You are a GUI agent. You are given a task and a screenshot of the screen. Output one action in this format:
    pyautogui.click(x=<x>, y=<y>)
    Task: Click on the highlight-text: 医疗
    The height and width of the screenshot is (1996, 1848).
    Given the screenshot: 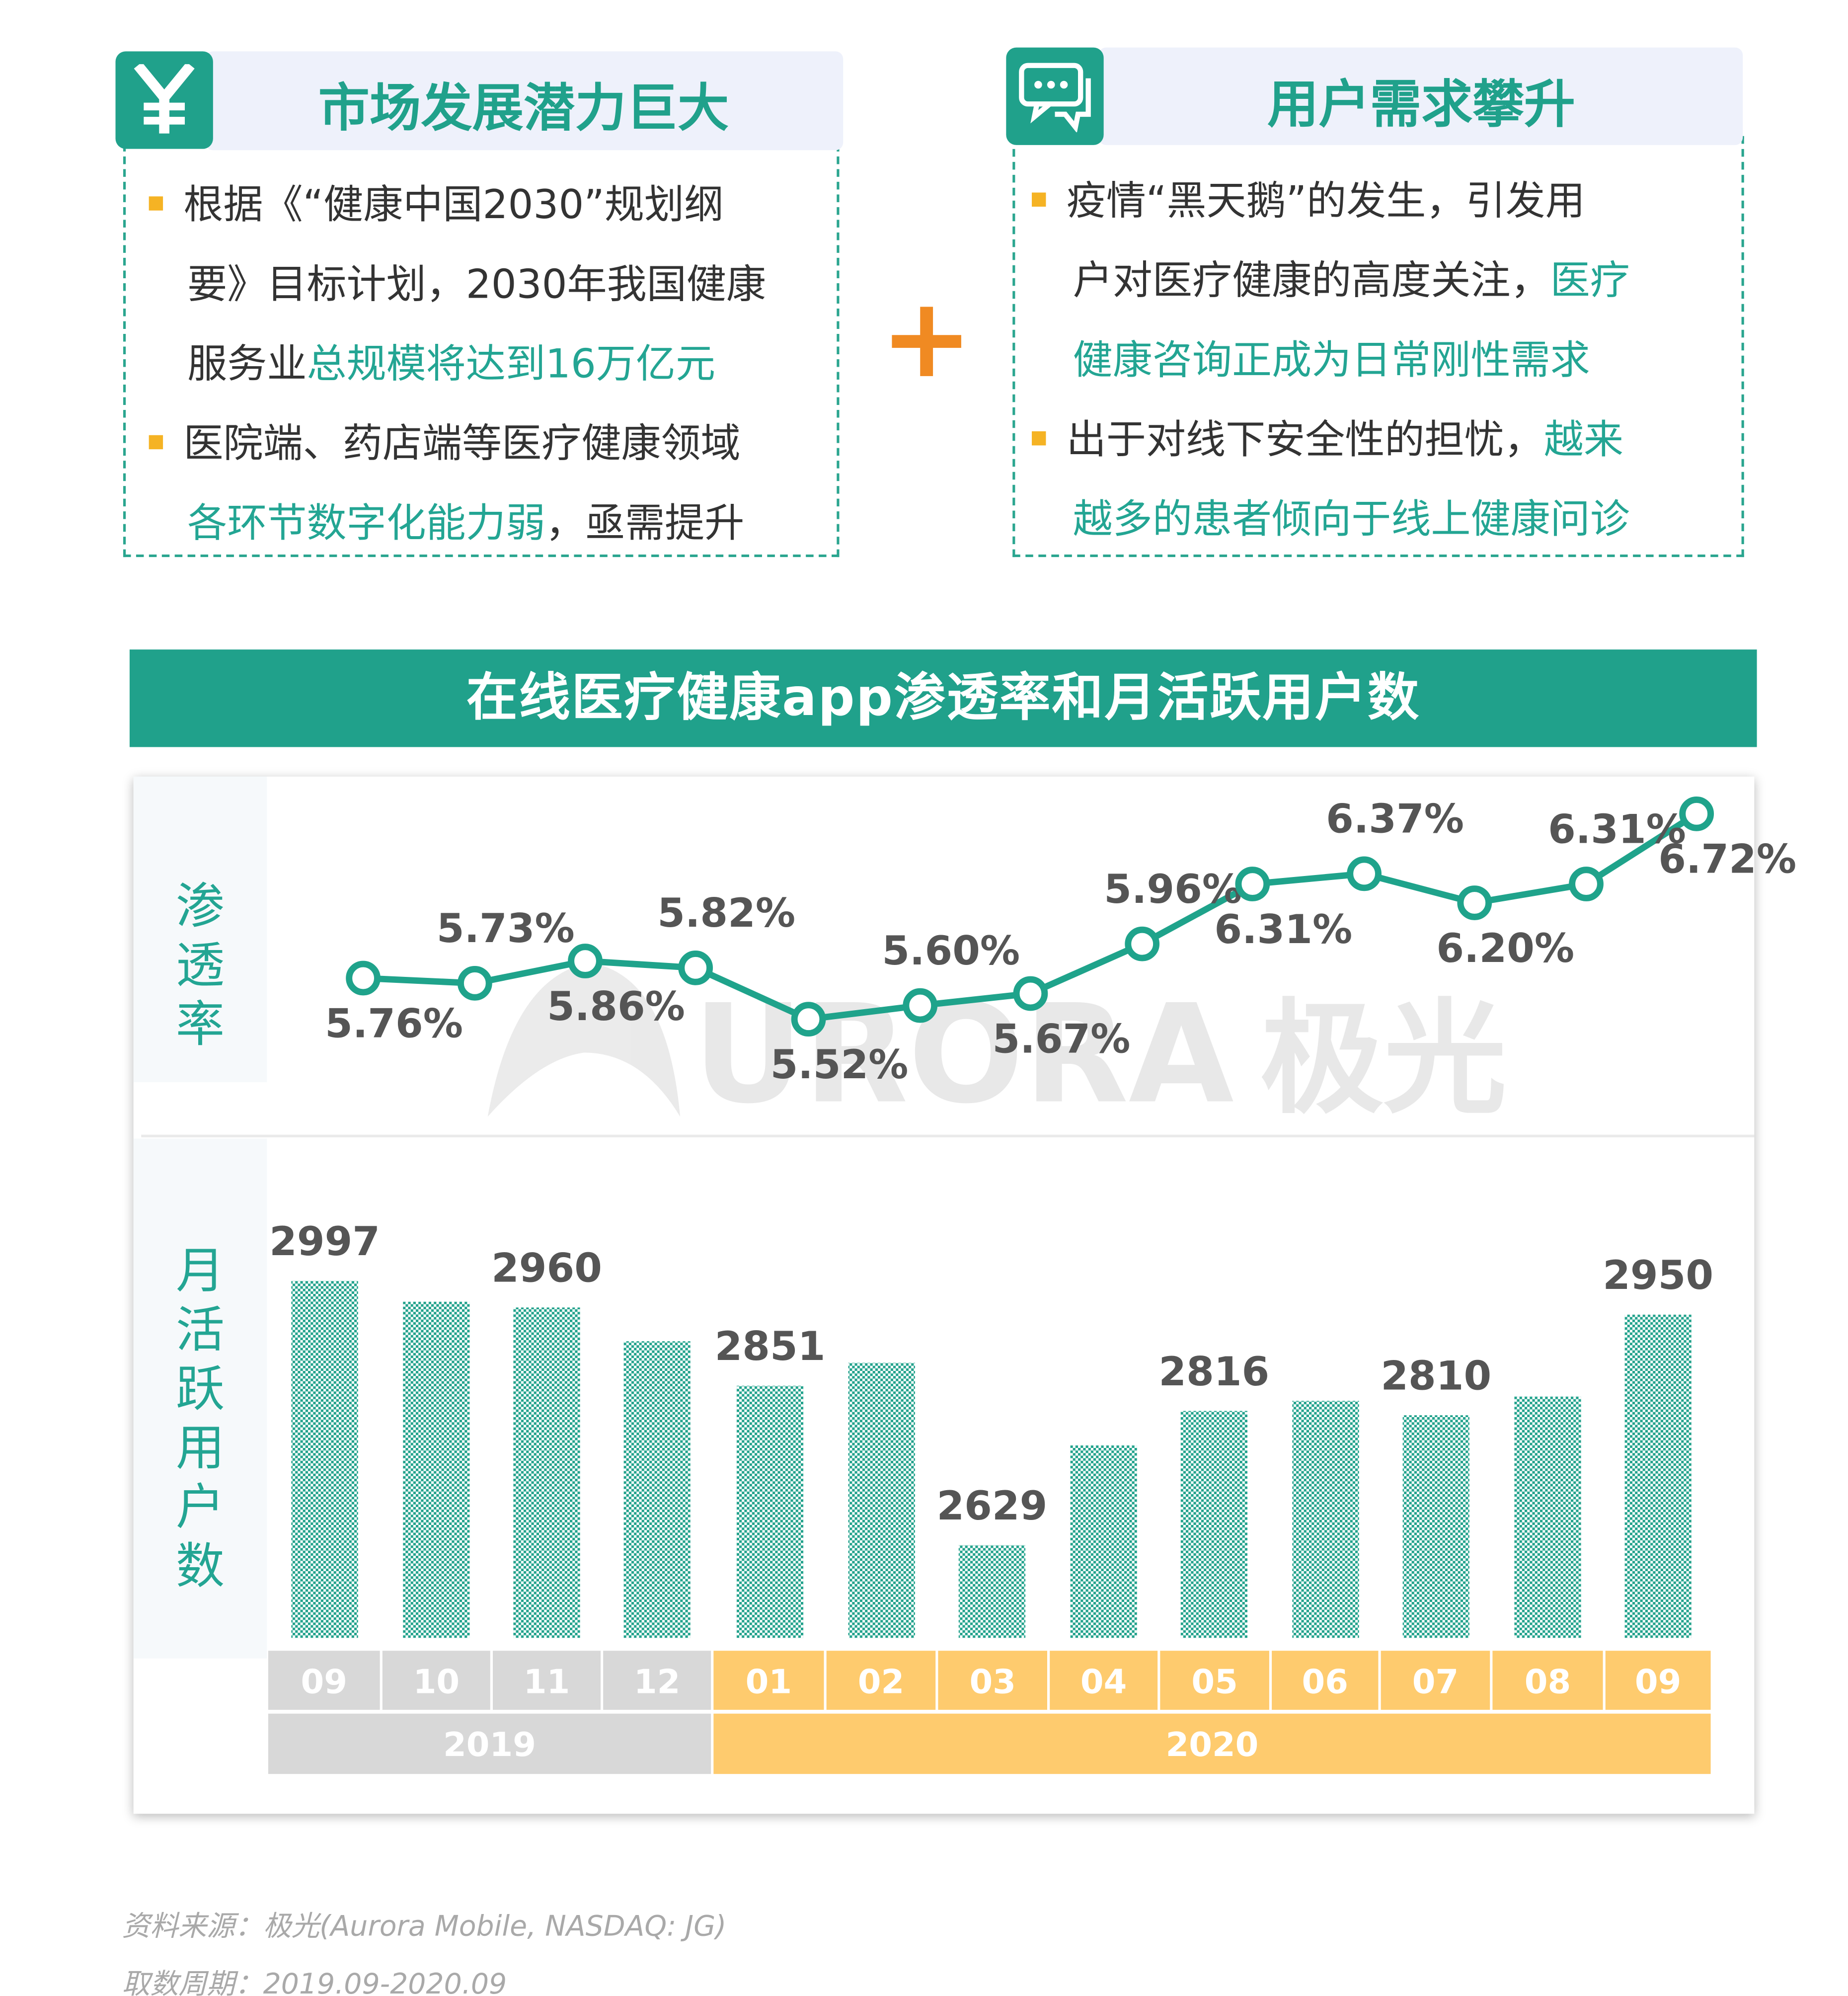 What is the action you would take?
    pyautogui.click(x=1590, y=281)
    